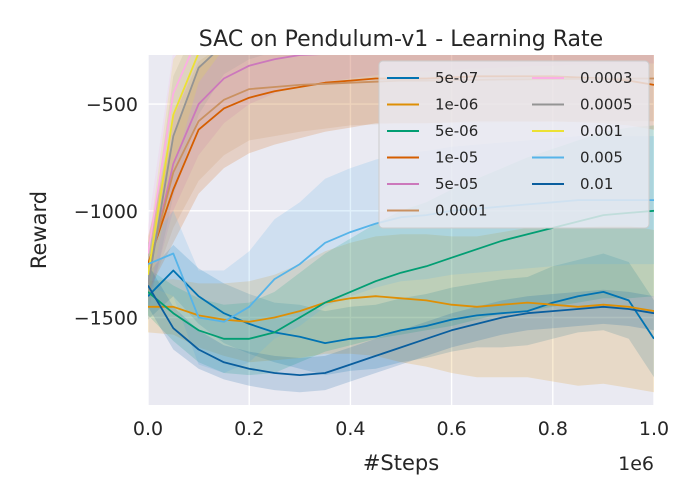 The width and height of the screenshot is (700, 500). I want to click on x-tick-label: 0.0, so click(148, 429).